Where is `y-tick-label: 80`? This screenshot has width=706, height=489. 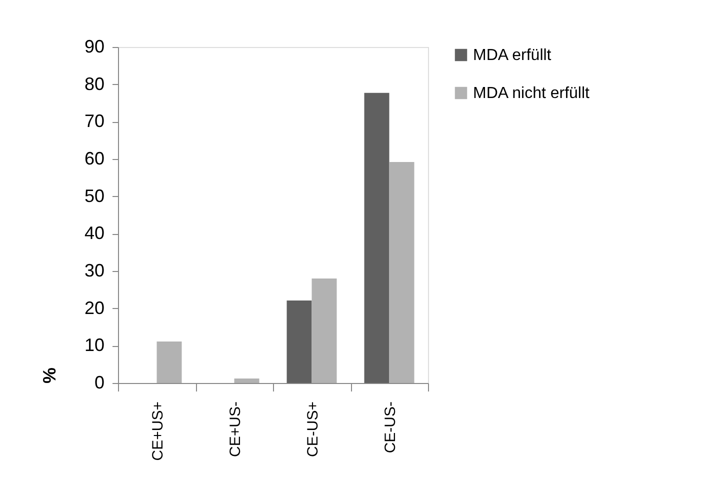
y-tick-label: 80 is located at coordinates (94, 84).